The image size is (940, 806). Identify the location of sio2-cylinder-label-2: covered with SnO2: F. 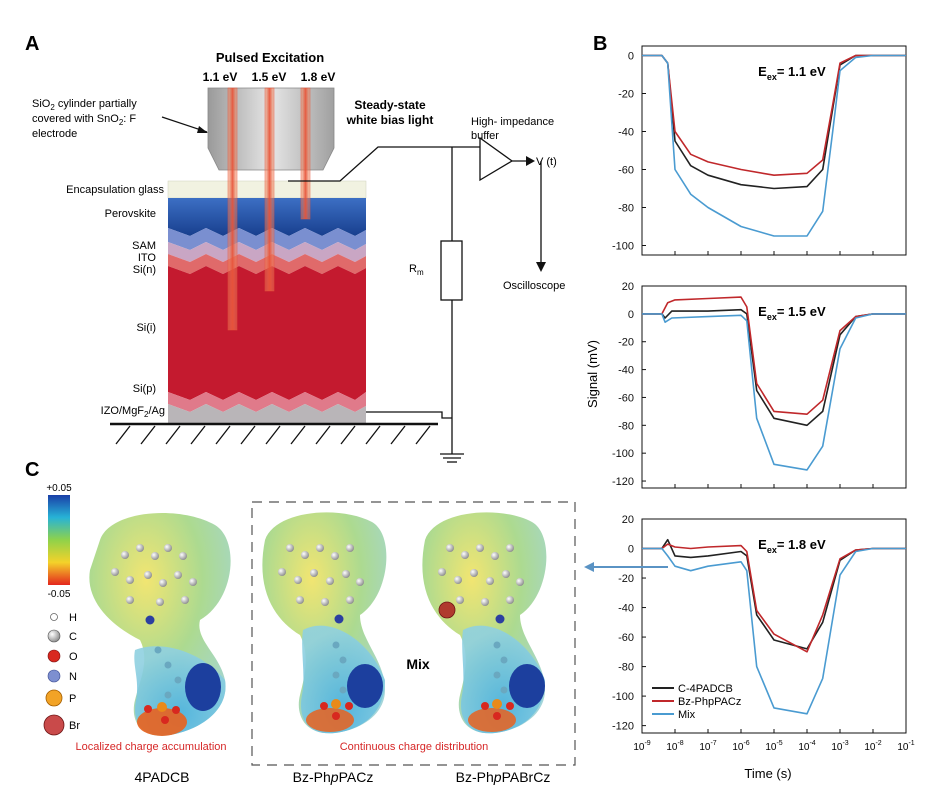
(84, 120).